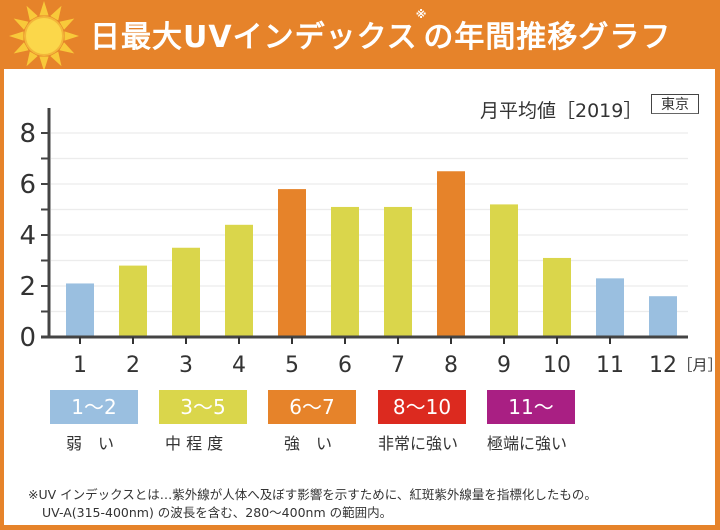  I want to click on x-tick-label: 6, so click(345, 365).